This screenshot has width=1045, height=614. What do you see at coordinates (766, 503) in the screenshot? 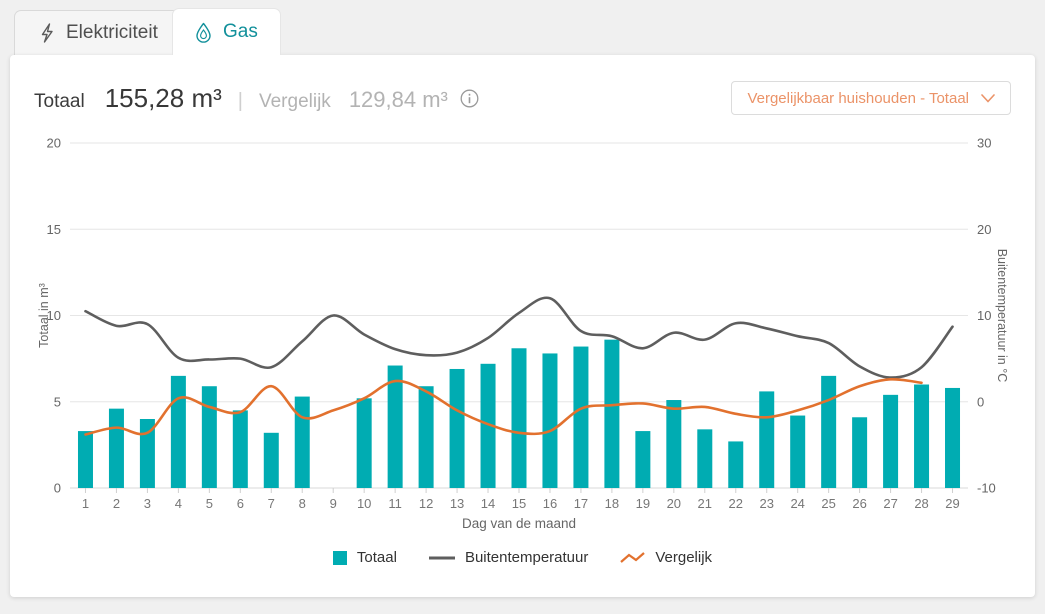
I see `svg-text: 23` at bounding box center [766, 503].